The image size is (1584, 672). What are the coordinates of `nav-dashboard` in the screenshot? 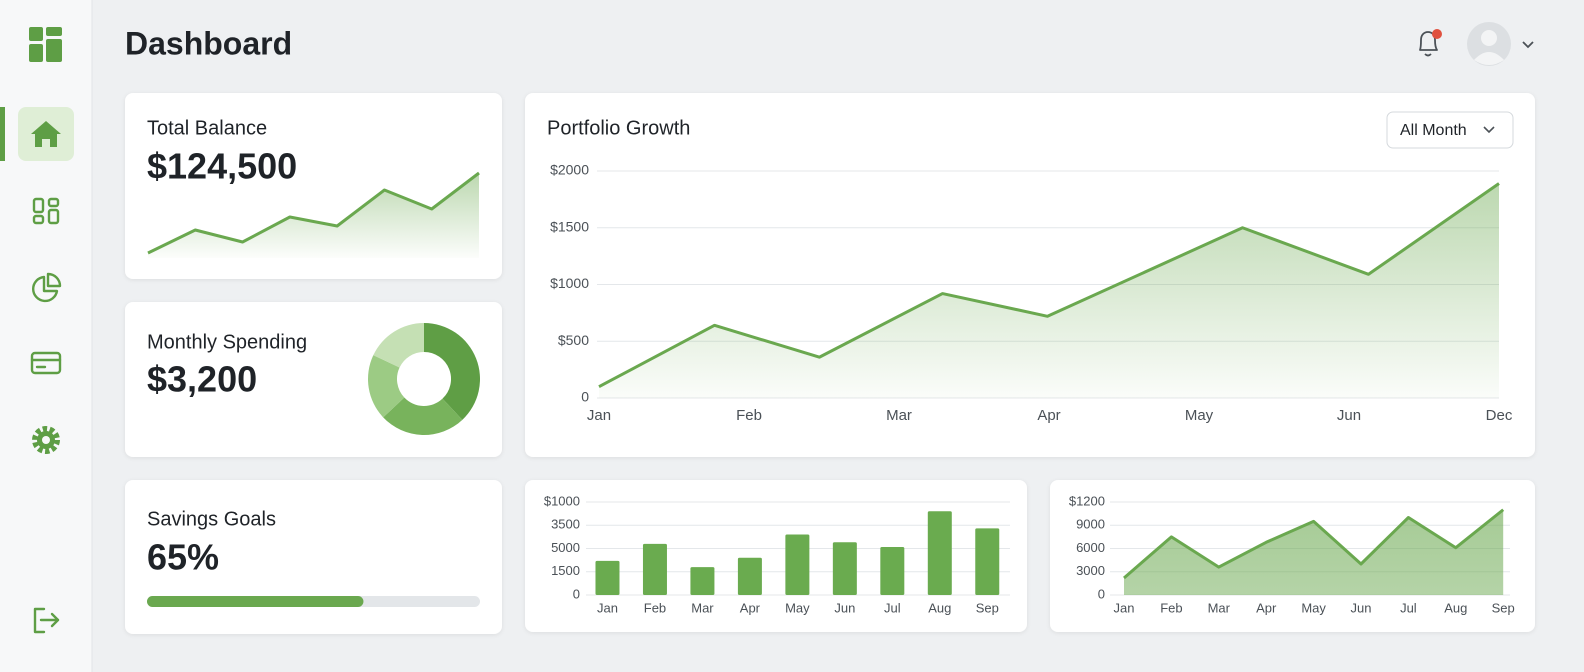 It's located at (46, 211).